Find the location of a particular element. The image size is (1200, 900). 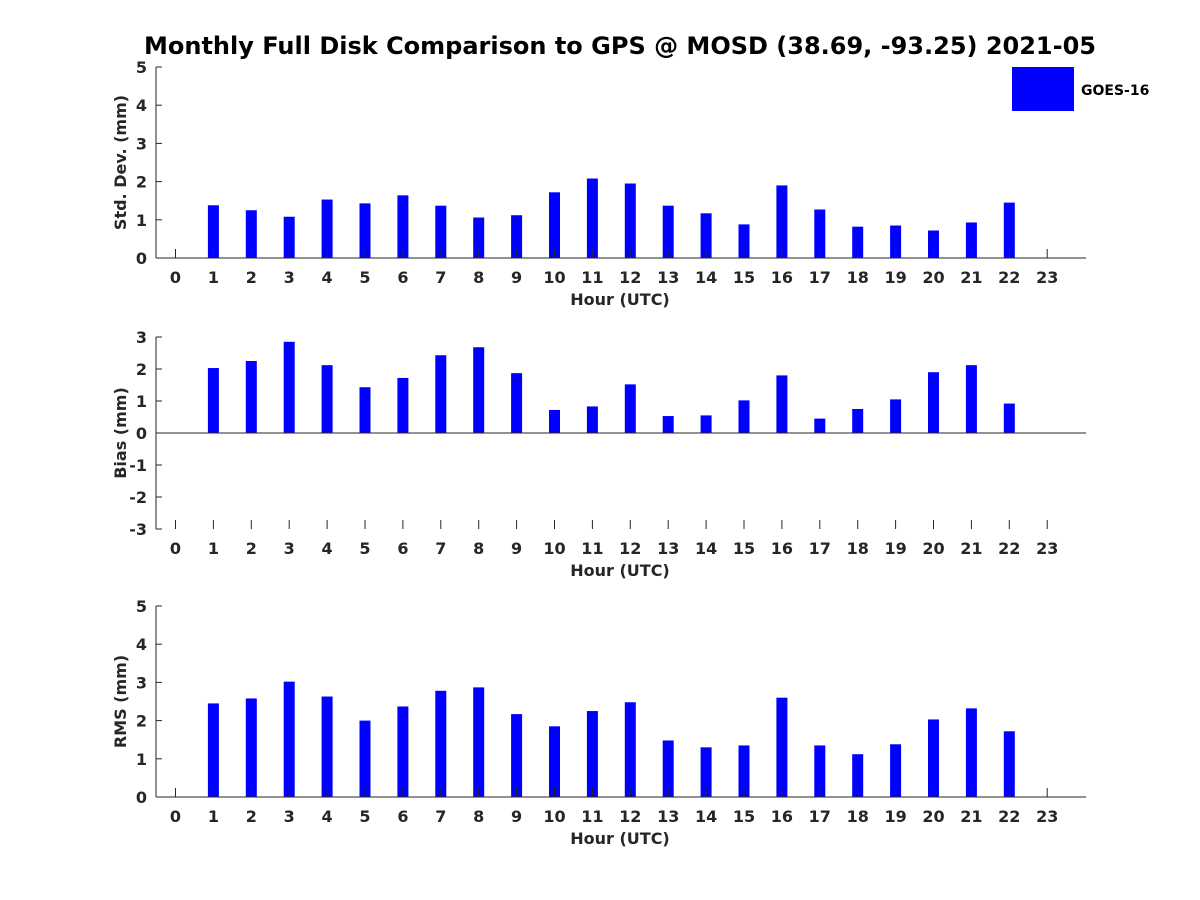

x-tick-label: 2 is located at coordinates (251, 816).